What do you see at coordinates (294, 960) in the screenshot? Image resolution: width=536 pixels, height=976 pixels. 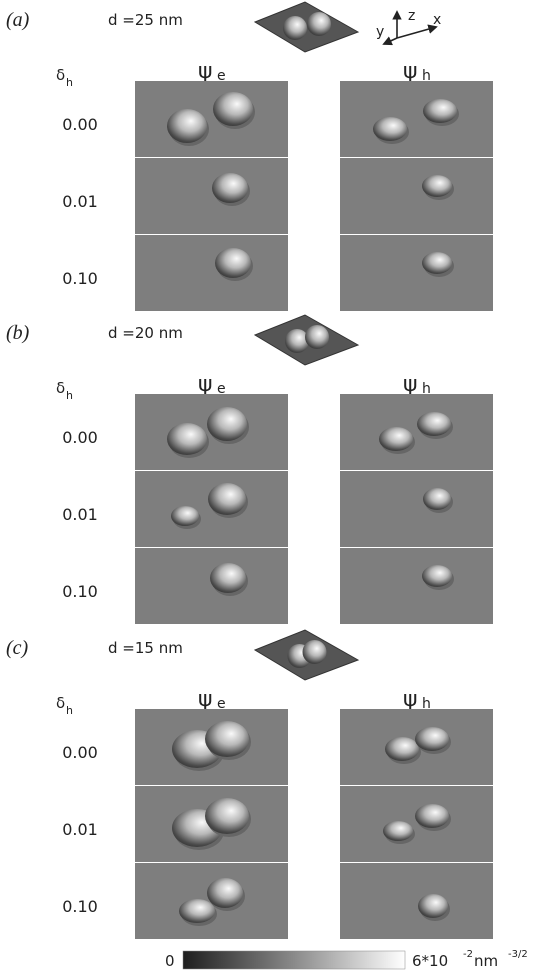 I see `colorbar` at bounding box center [294, 960].